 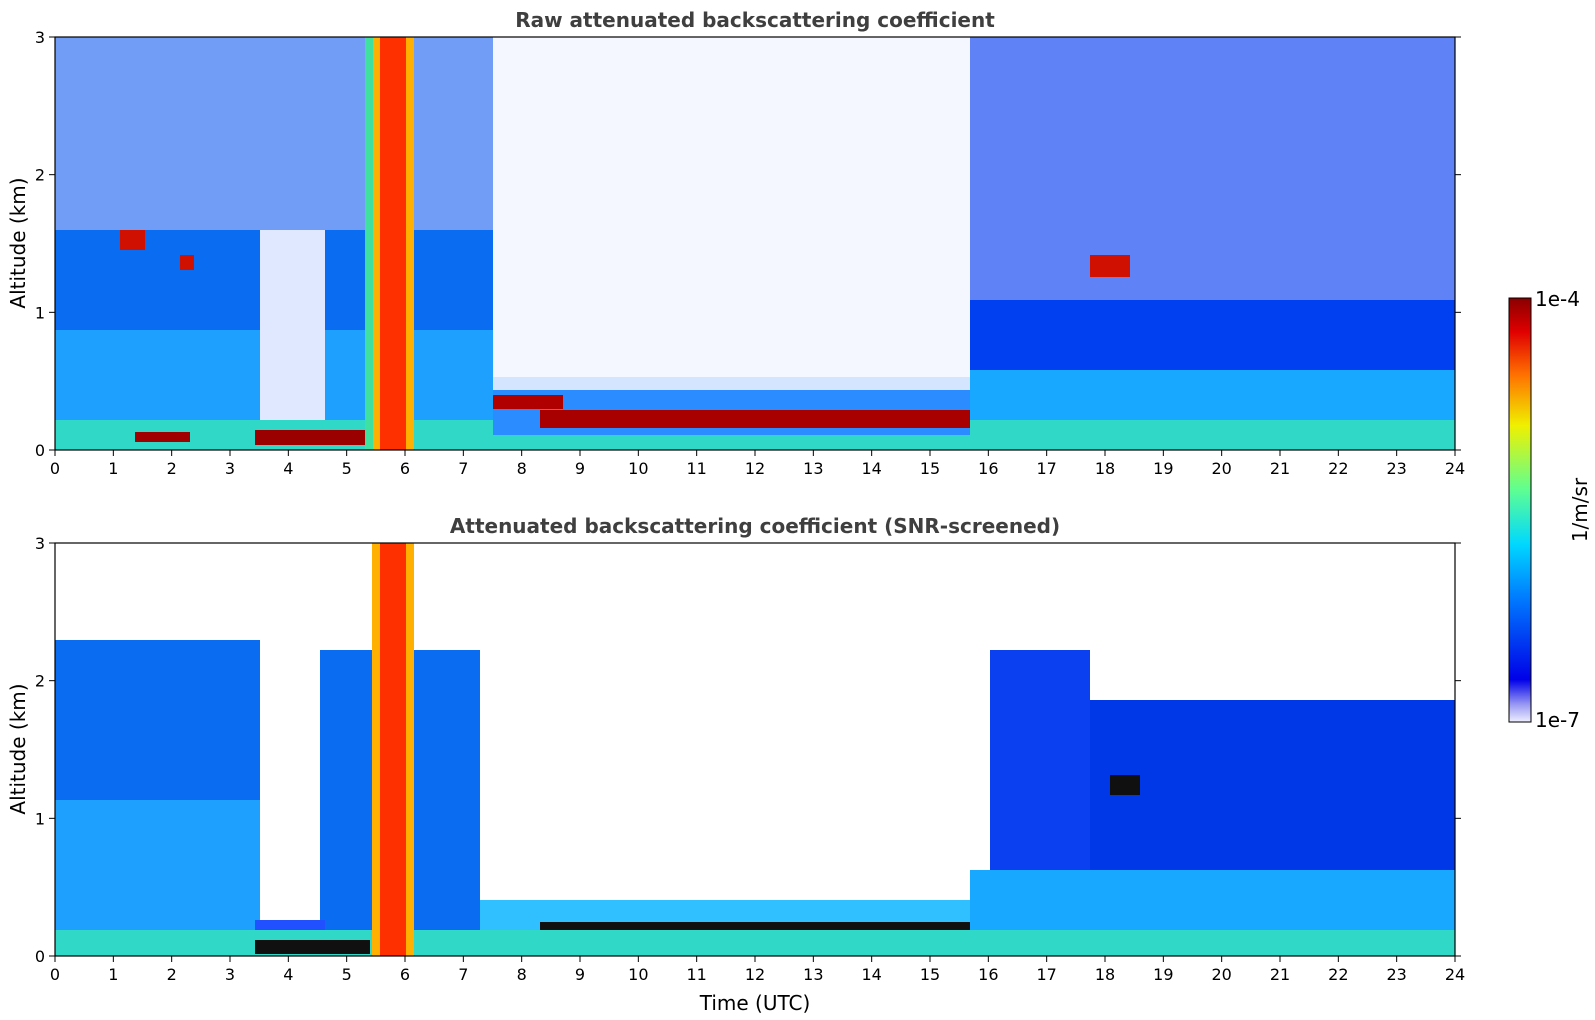 What do you see at coordinates (1520, 510) in the screenshot?
I see `colorbar-scale` at bounding box center [1520, 510].